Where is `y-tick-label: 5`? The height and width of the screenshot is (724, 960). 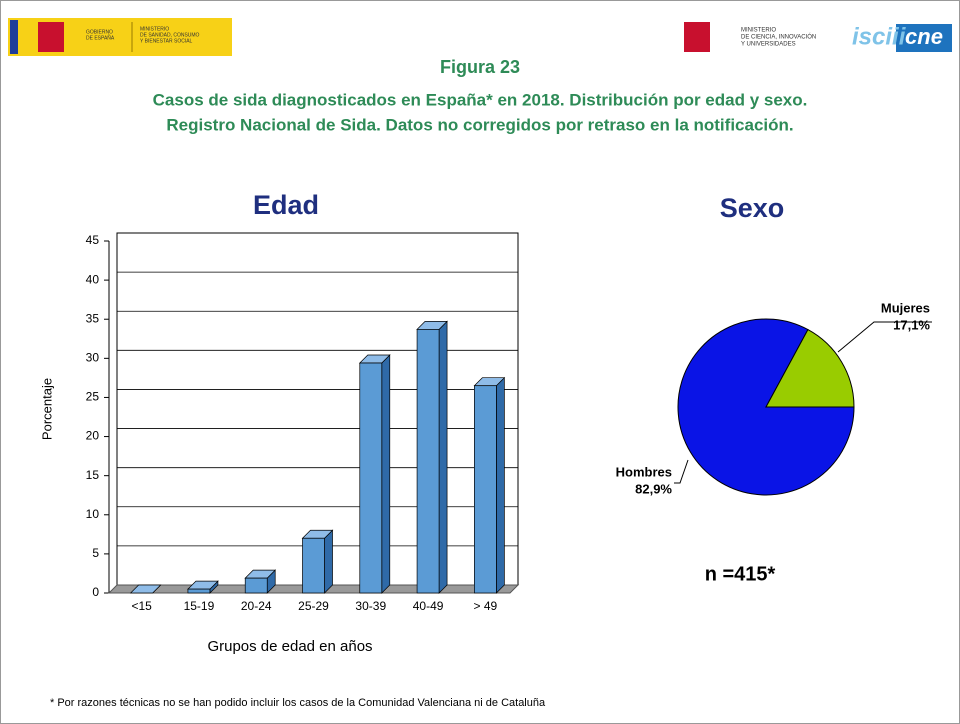
y-tick-label: 5 is located at coordinates (95, 553).